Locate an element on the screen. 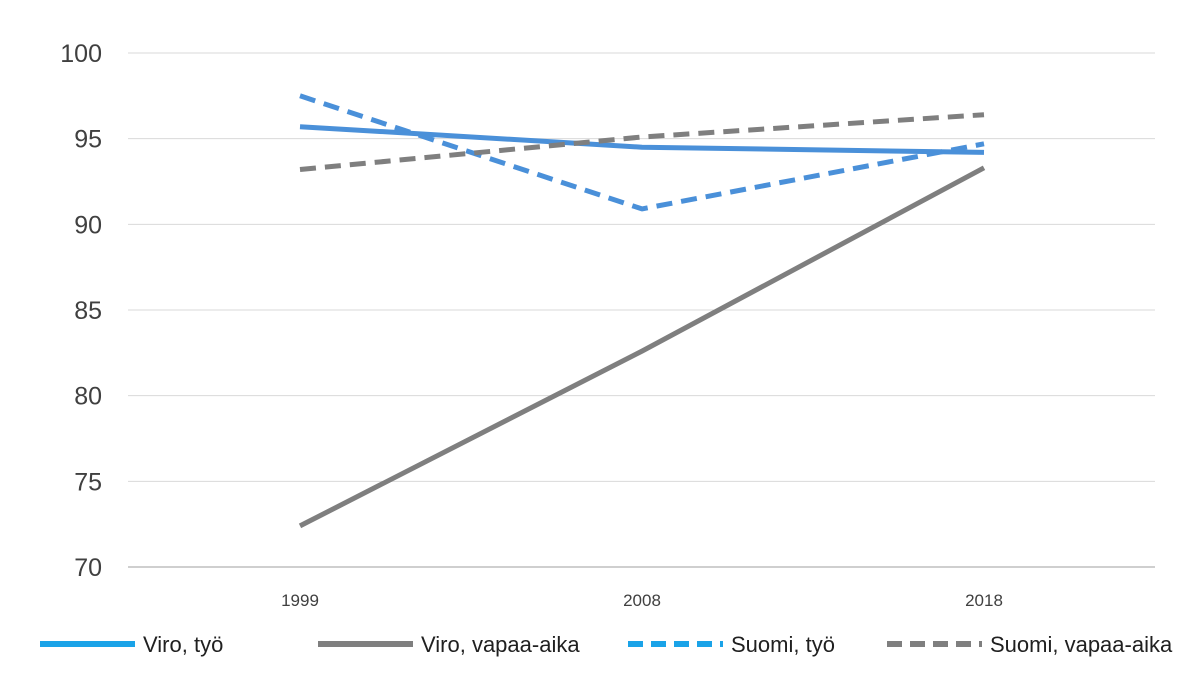 Image resolution: width=1200 pixels, height=676 pixels. legend-label: Suomi, vapaa-aika is located at coordinates (1081, 644).